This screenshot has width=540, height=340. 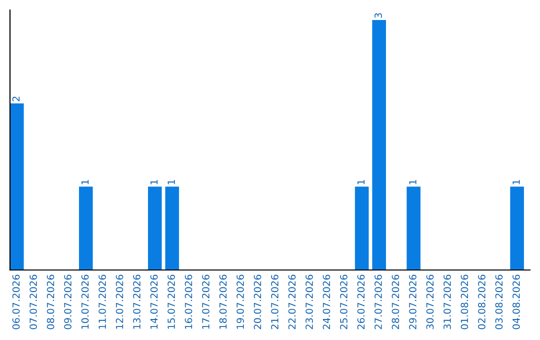 What do you see at coordinates (223, 301) in the screenshot?
I see `x-tick-label: 18.07.2026` at bounding box center [223, 301].